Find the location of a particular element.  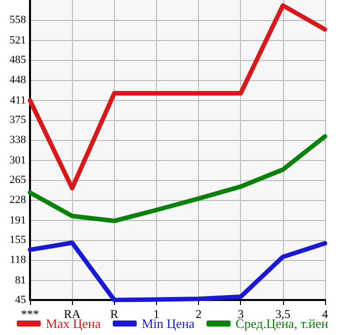

x-tick-label: 2 is located at coordinates (199, 314).